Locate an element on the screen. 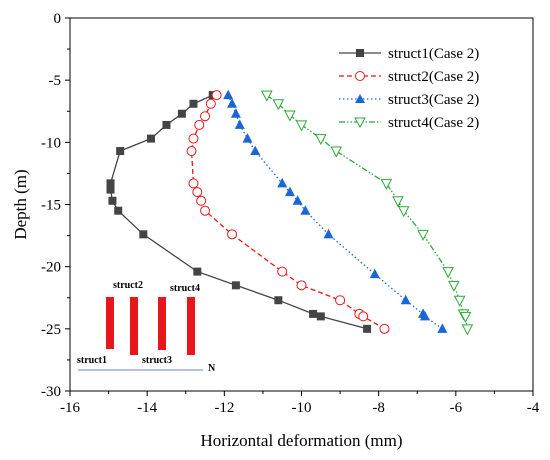 Image resolution: width=550 pixels, height=460 pixels. legend-label-struct1: struct1(Case 2) is located at coordinates (433, 54).